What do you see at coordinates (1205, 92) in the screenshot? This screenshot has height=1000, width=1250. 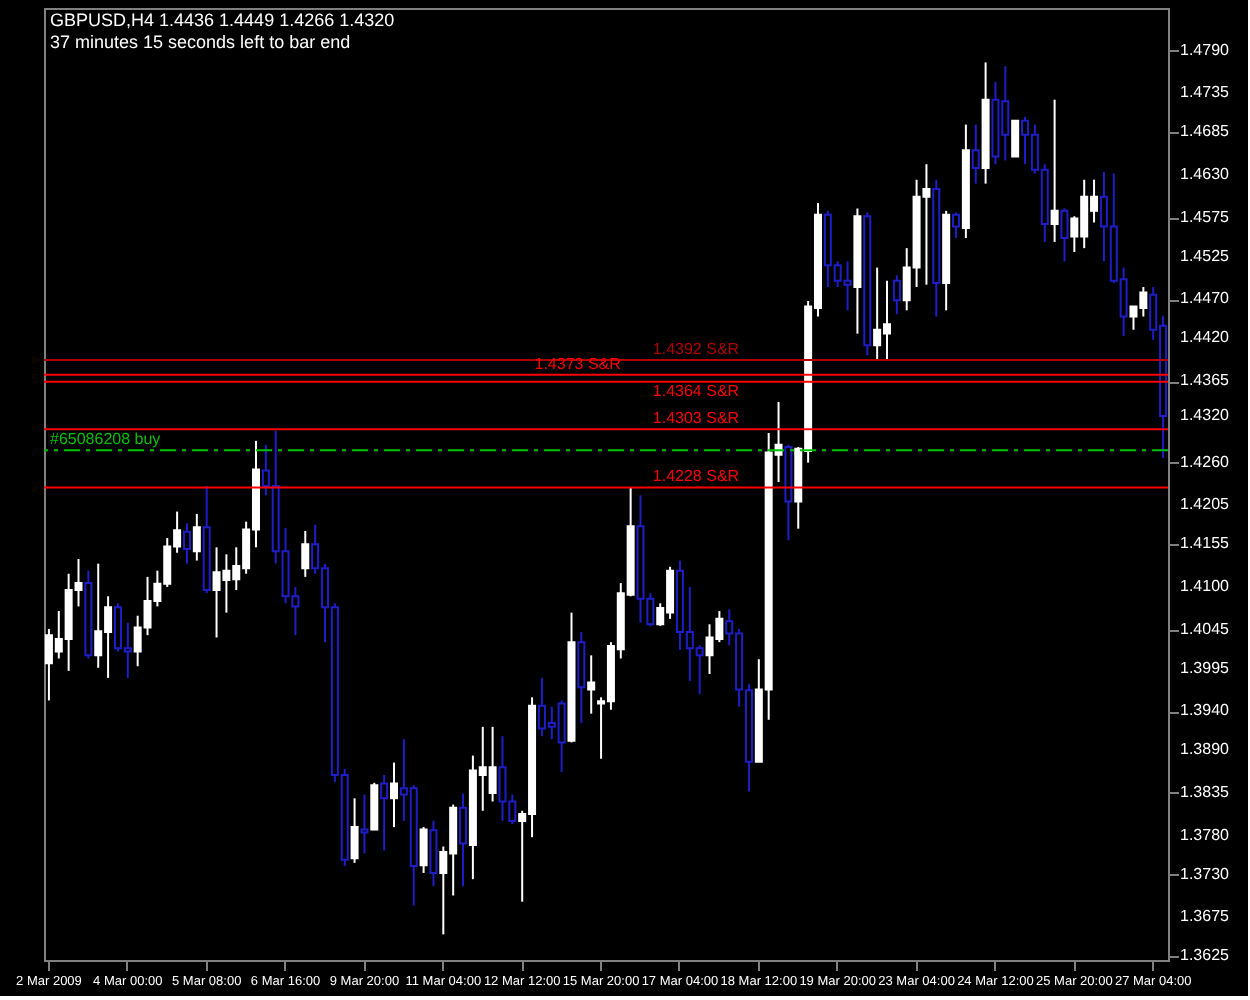 I see `y-tick-label: 1.4735` at bounding box center [1205, 92].